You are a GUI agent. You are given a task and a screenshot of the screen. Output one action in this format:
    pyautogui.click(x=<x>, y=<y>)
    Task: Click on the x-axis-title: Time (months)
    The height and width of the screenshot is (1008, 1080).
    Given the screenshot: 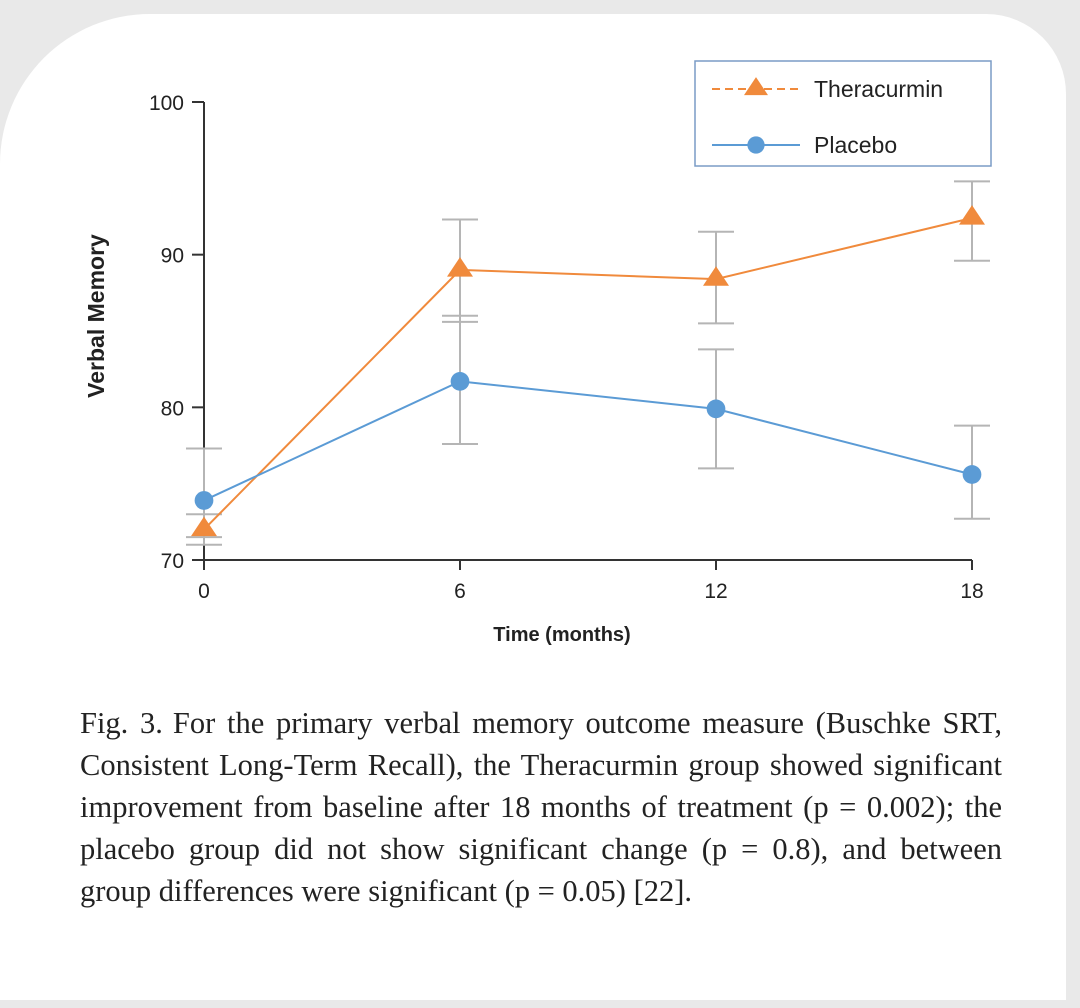 What is the action you would take?
    pyautogui.click(x=561, y=635)
    